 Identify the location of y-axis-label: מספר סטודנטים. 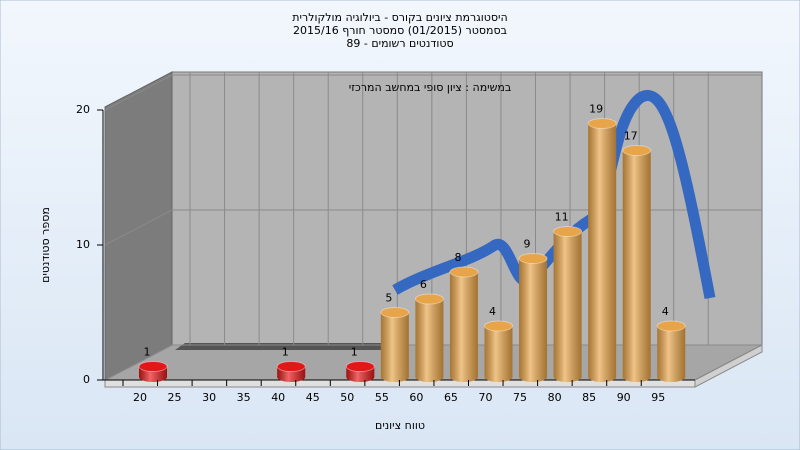
(45, 245).